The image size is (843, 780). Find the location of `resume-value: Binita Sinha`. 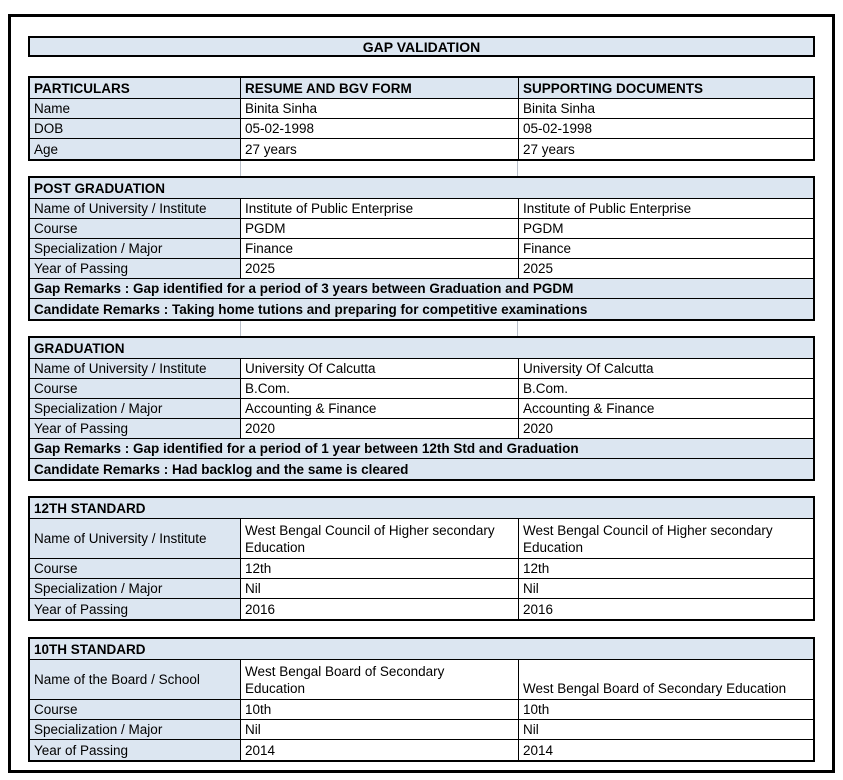

resume-value: Binita Sinha is located at coordinates (380, 108).